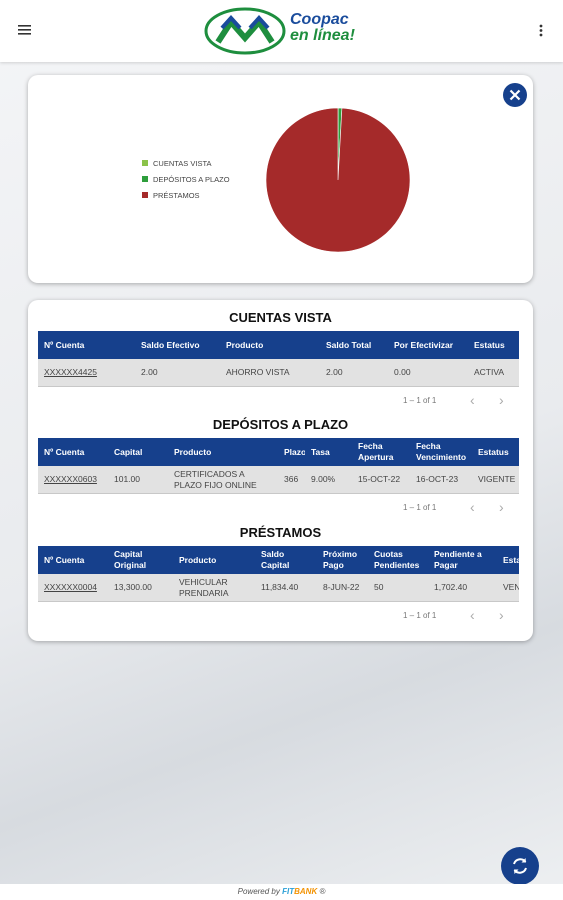  What do you see at coordinates (133, 587) in the screenshot?
I see `table-cell: 13,300.00` at bounding box center [133, 587].